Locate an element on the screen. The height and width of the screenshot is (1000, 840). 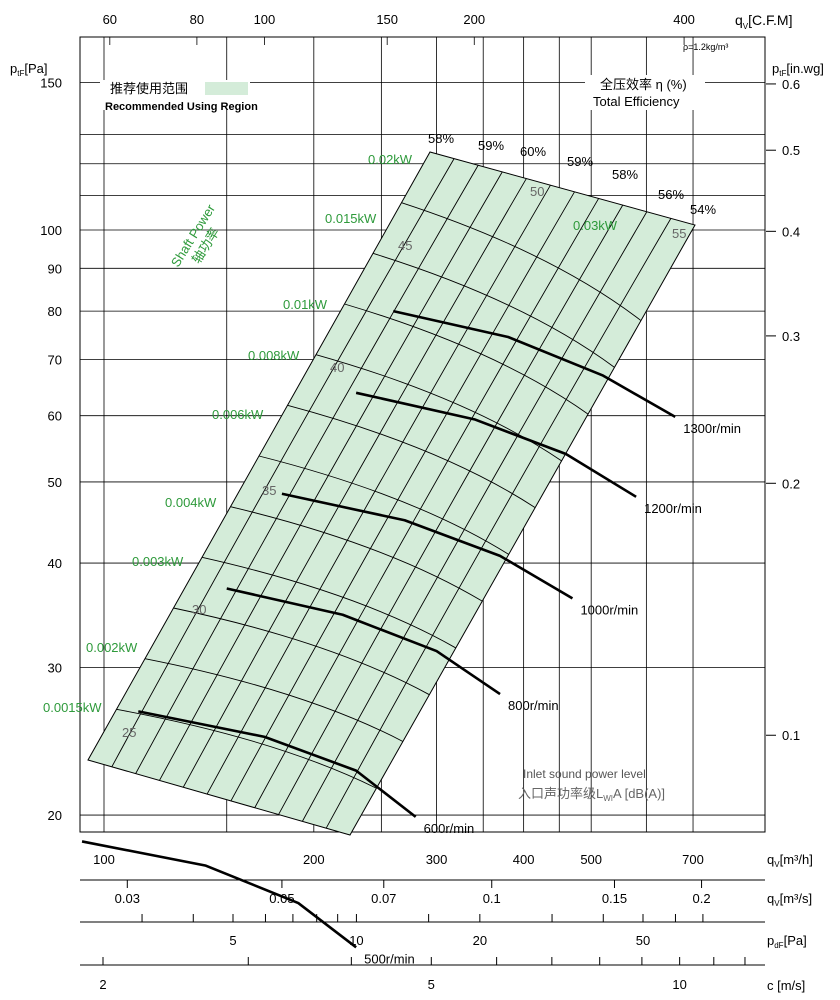
legend-en: Recommended Using Region is located at coordinates (181, 107).